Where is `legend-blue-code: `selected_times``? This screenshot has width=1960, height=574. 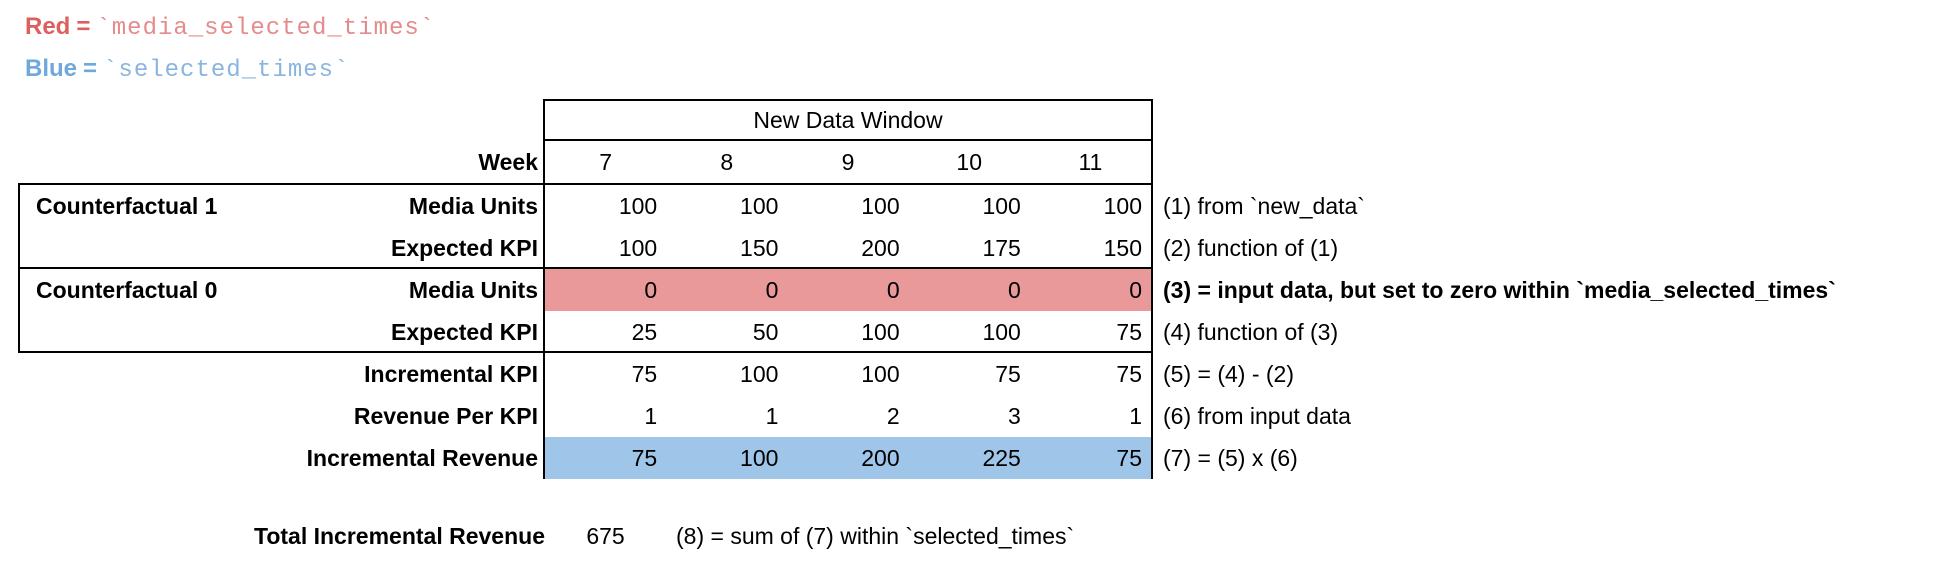
legend-blue-code: `selected_times` is located at coordinates (226, 70).